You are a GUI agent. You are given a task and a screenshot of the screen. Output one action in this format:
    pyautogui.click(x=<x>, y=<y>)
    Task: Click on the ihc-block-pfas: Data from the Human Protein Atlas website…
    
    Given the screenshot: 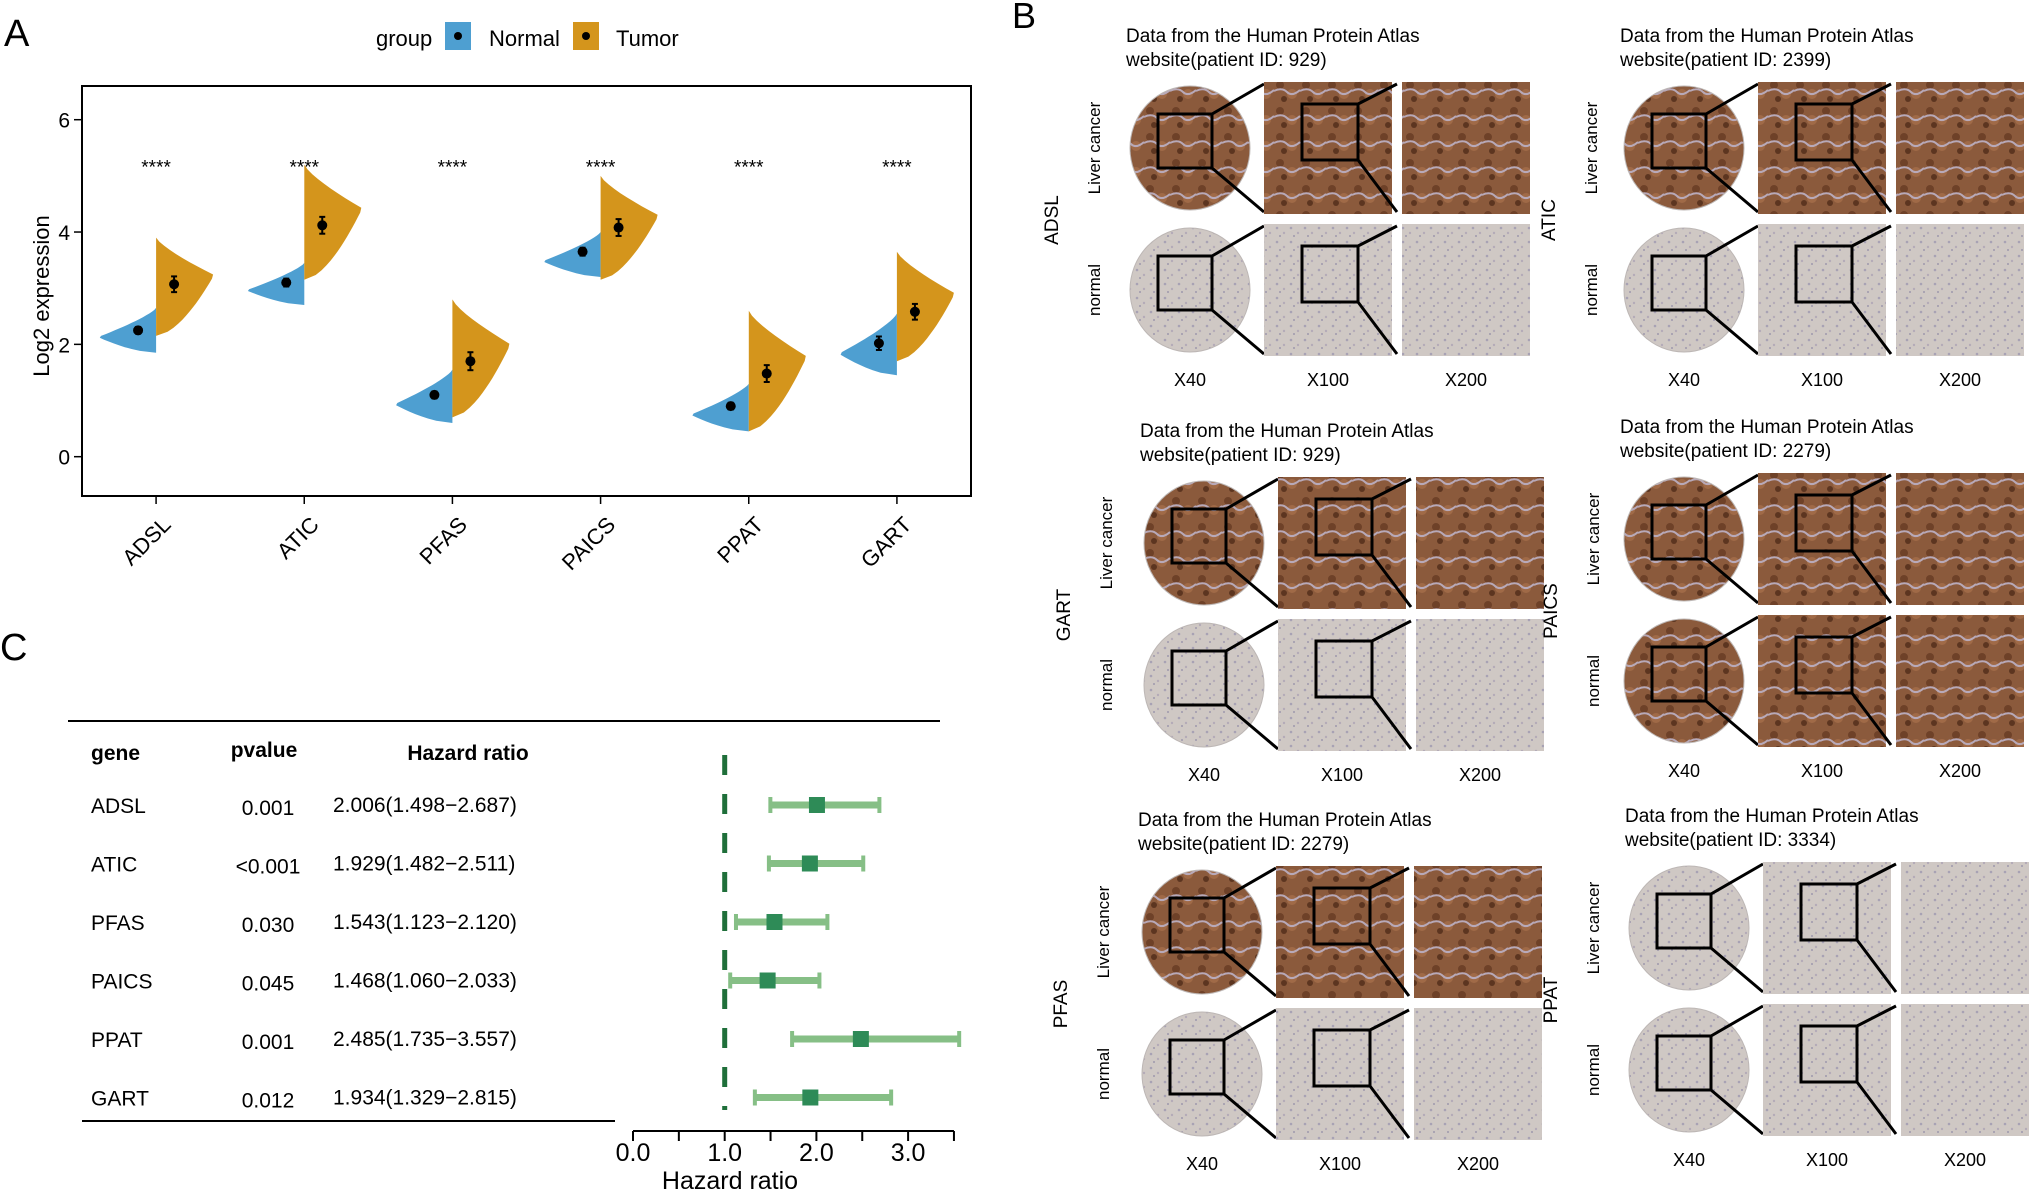 What is the action you would take?
    pyautogui.click(x=1296, y=992)
    